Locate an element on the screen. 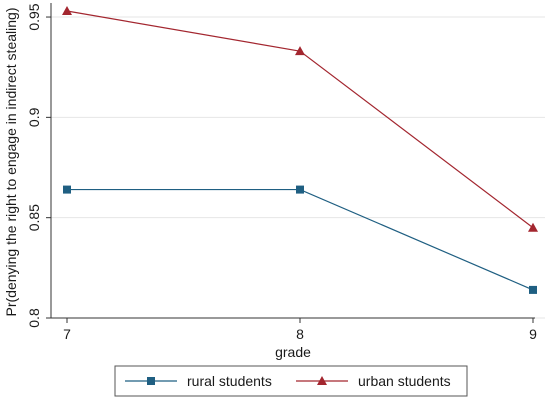 The image size is (550, 401). legend-label-urban-students: urban students is located at coordinates (404, 381).